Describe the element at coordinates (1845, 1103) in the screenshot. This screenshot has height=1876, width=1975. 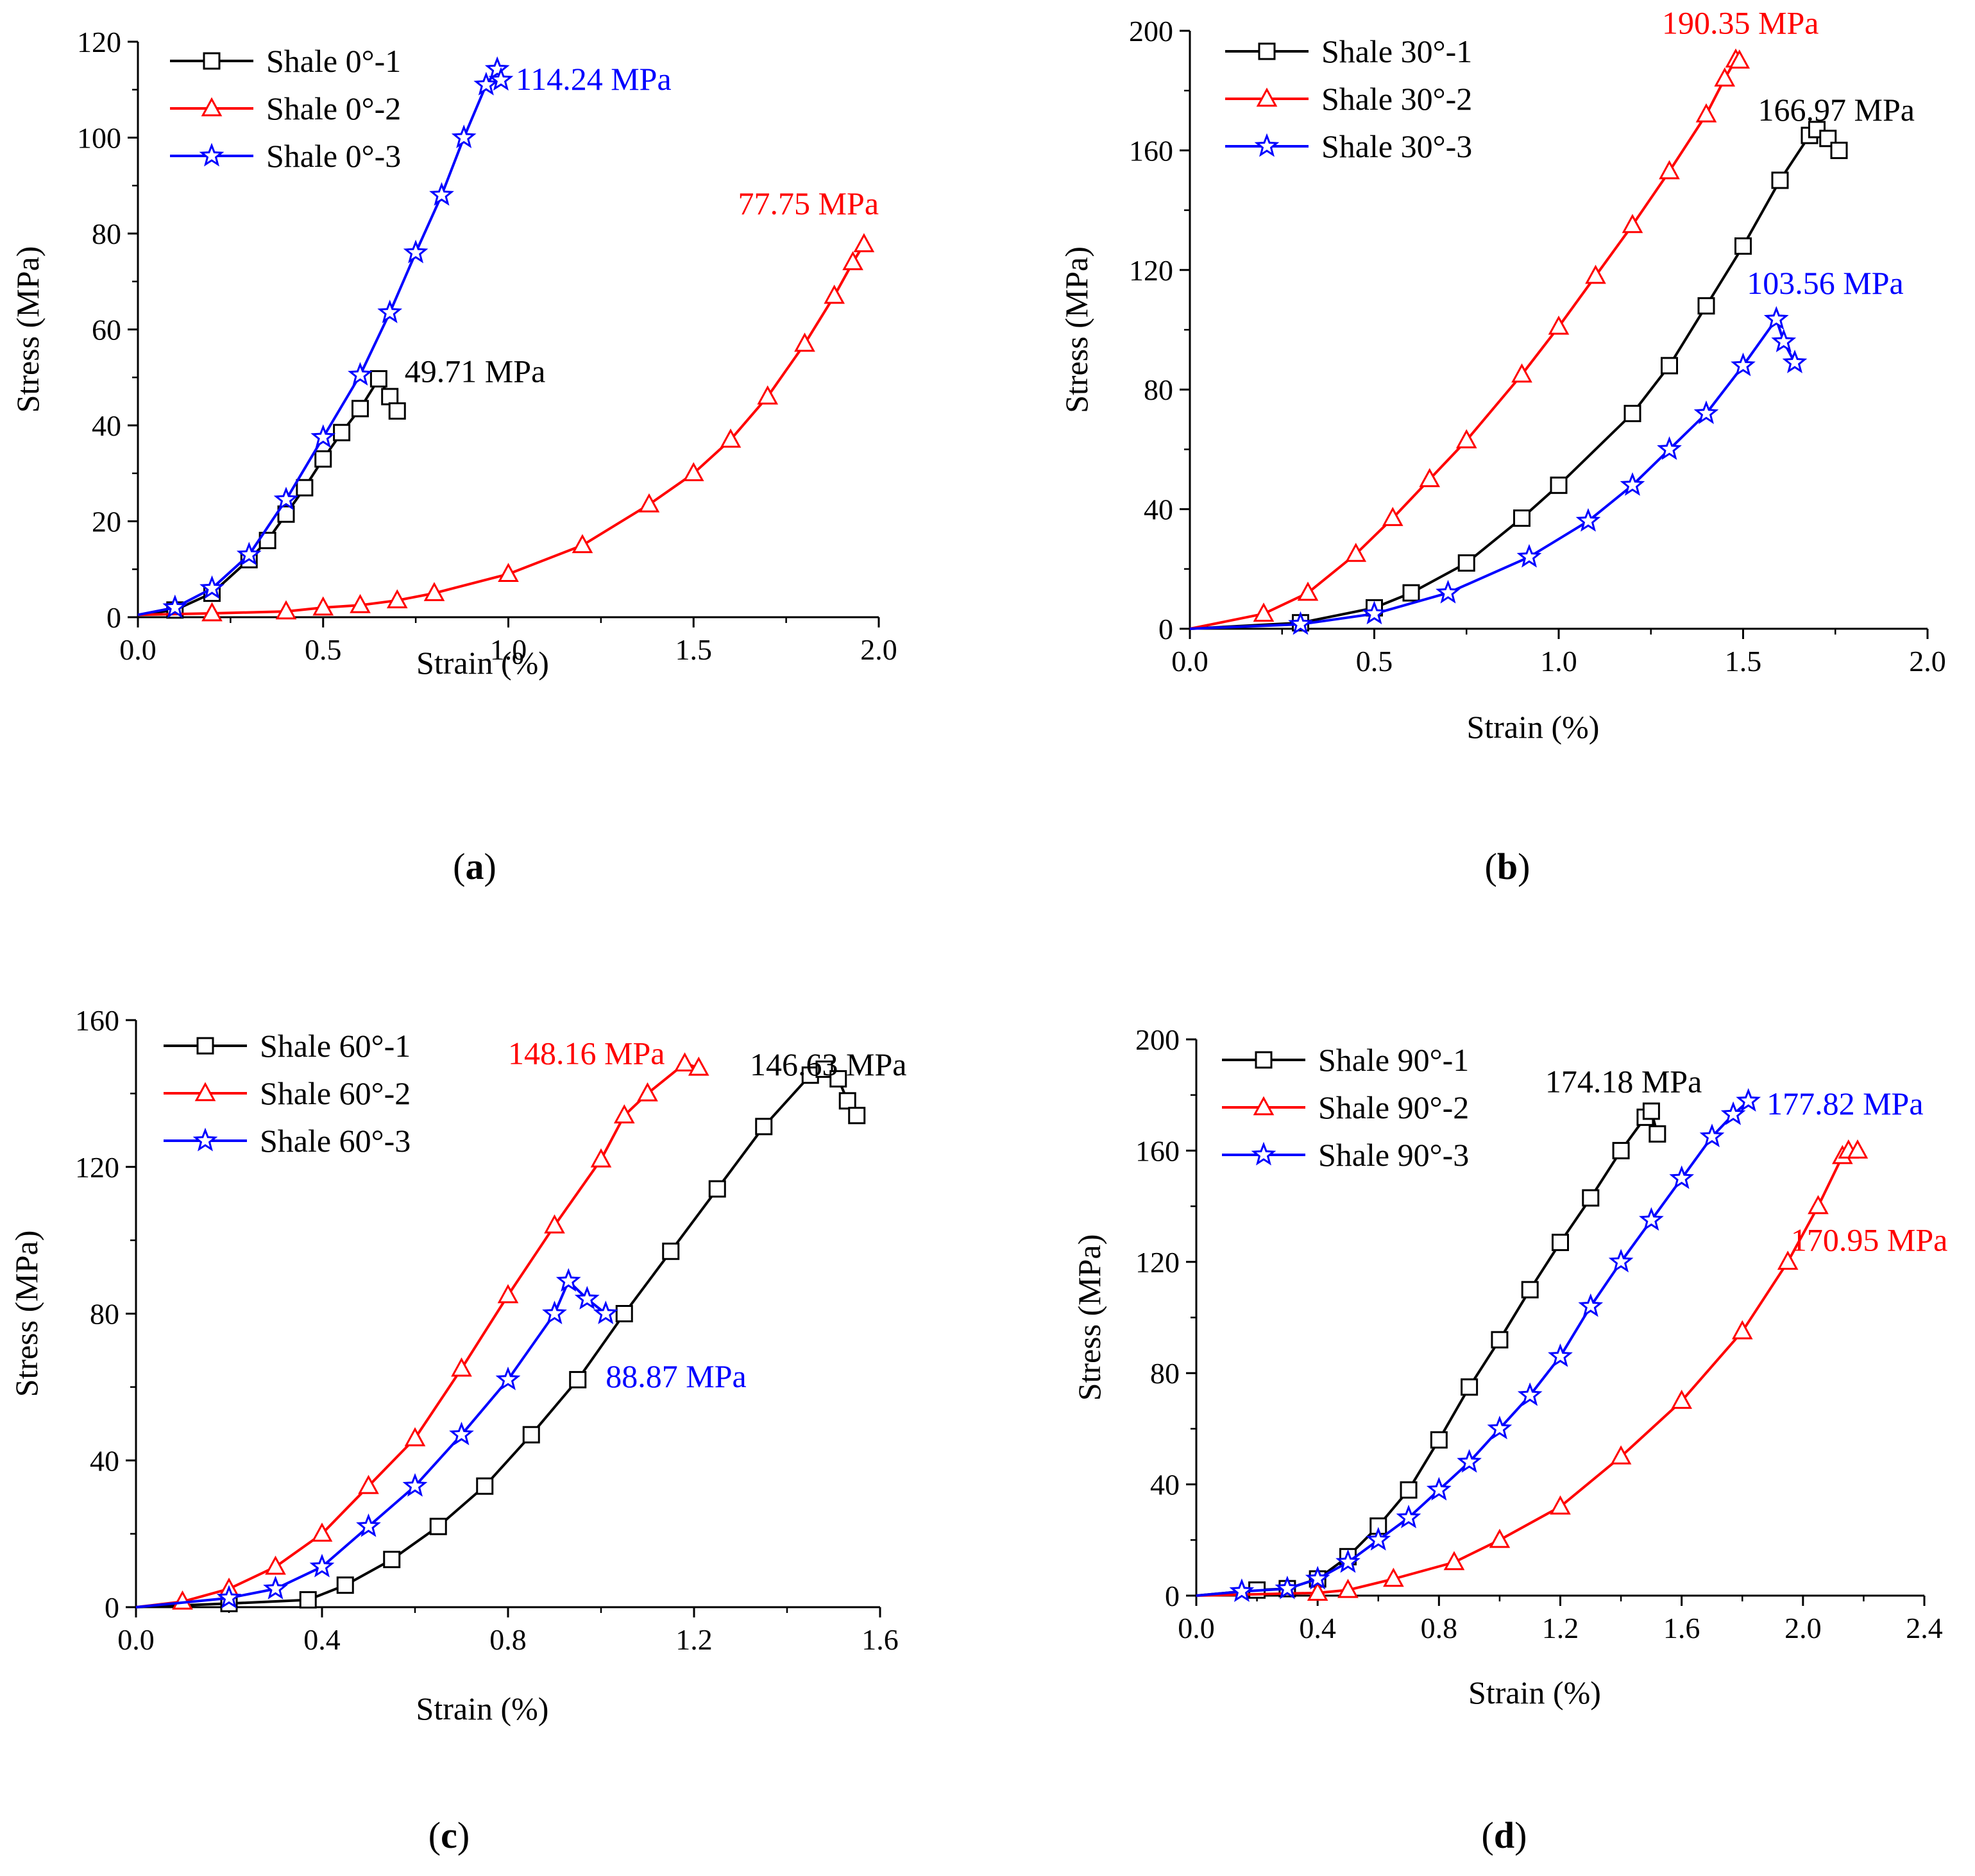
I see `peak-annotation: 177.82 MPa` at that location.